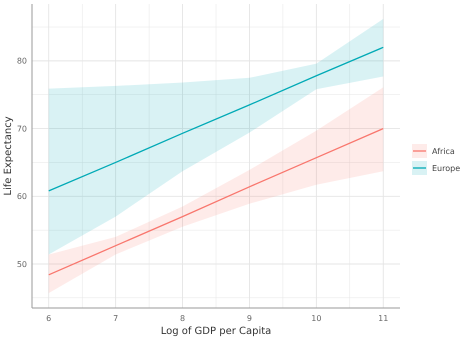 Image resolution: width=474 pixels, height=338 pixels. Describe the element at coordinates (446, 168) in the screenshot. I see `legend-label: Europe` at that location.